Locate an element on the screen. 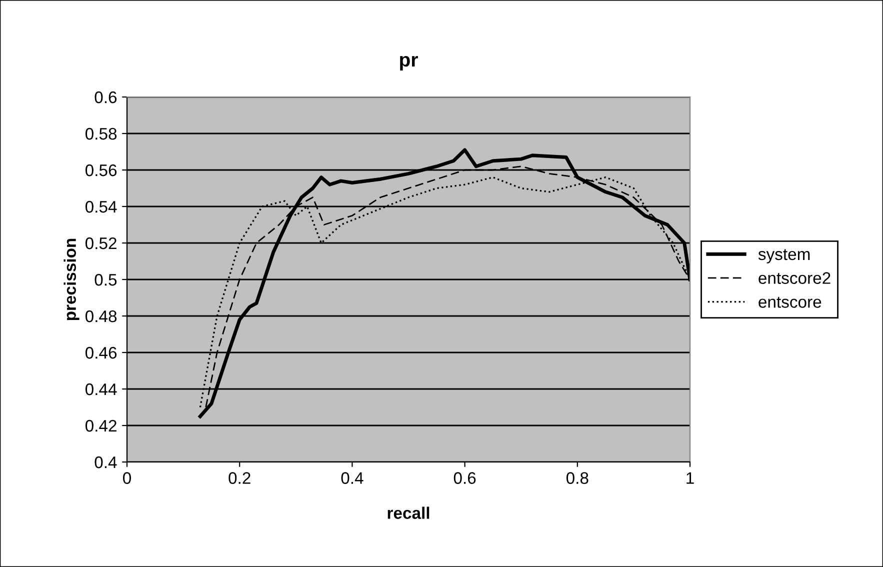  x-tick-label: 0.6 is located at coordinates (465, 478).